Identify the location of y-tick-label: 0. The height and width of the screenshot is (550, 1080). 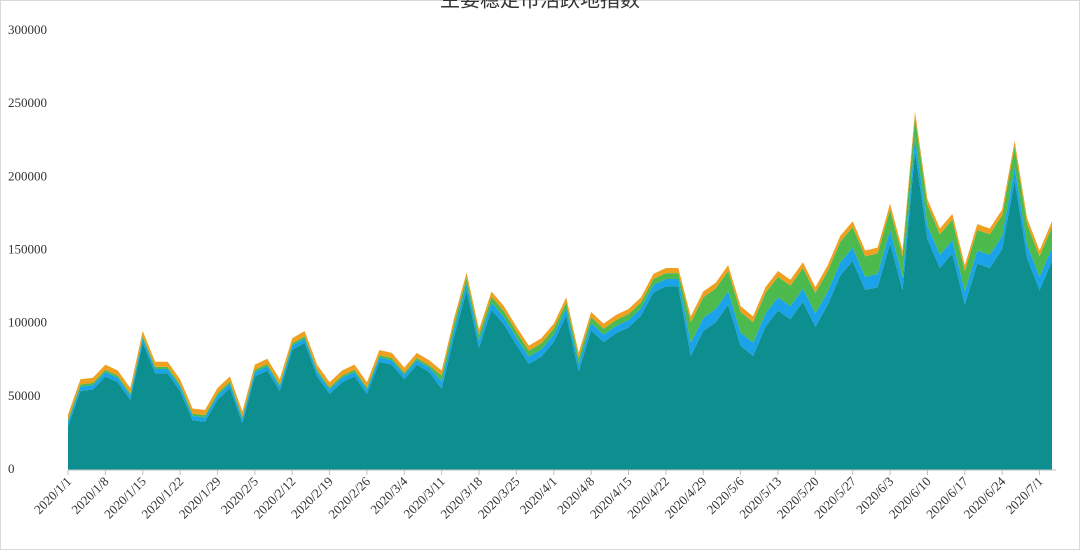
(11, 468).